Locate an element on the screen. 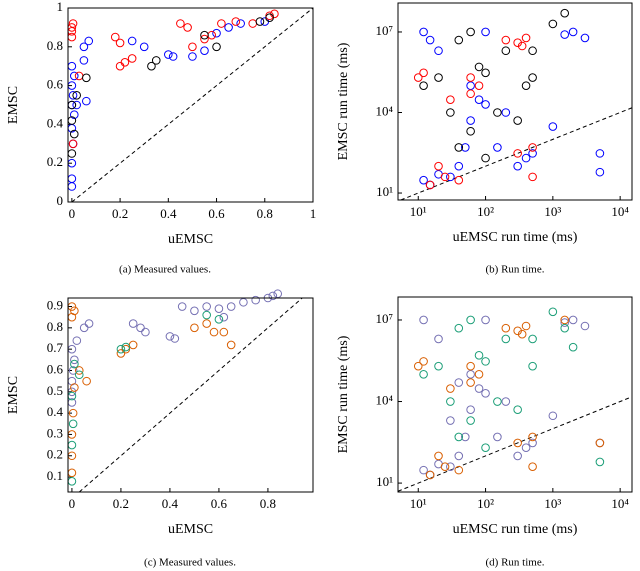 Image resolution: width=640 pixels, height=571 pixels. x-axis-label: uEMSC is located at coordinates (190, 239).